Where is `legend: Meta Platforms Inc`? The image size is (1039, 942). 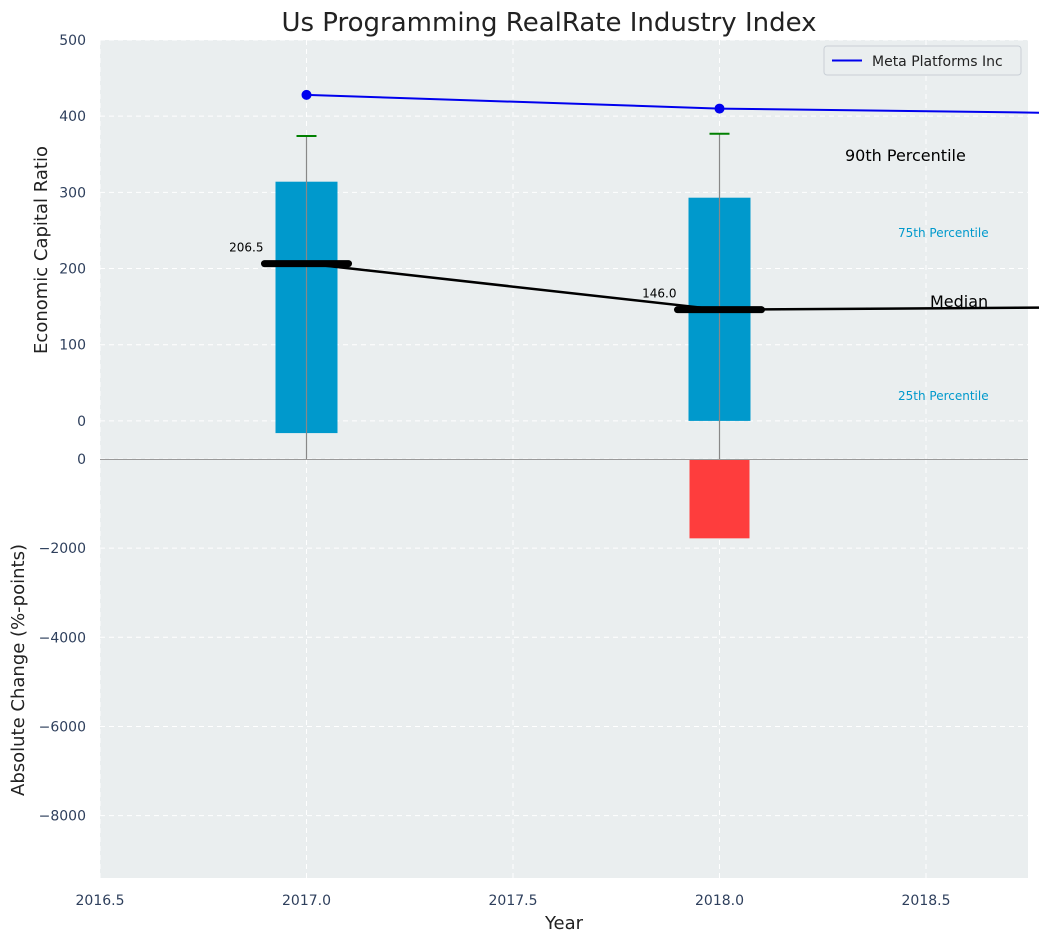
legend: Meta Platforms Inc is located at coordinates (922, 60).